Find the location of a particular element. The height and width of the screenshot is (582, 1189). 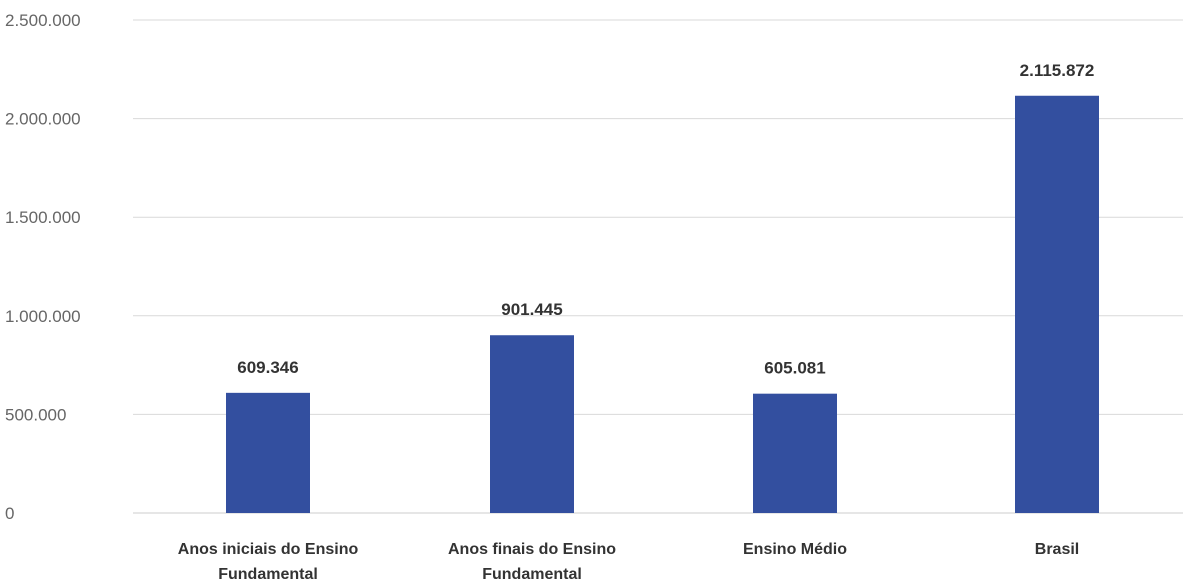

x-tick-label-line: Anos finais do Ensino is located at coordinates (532, 549).